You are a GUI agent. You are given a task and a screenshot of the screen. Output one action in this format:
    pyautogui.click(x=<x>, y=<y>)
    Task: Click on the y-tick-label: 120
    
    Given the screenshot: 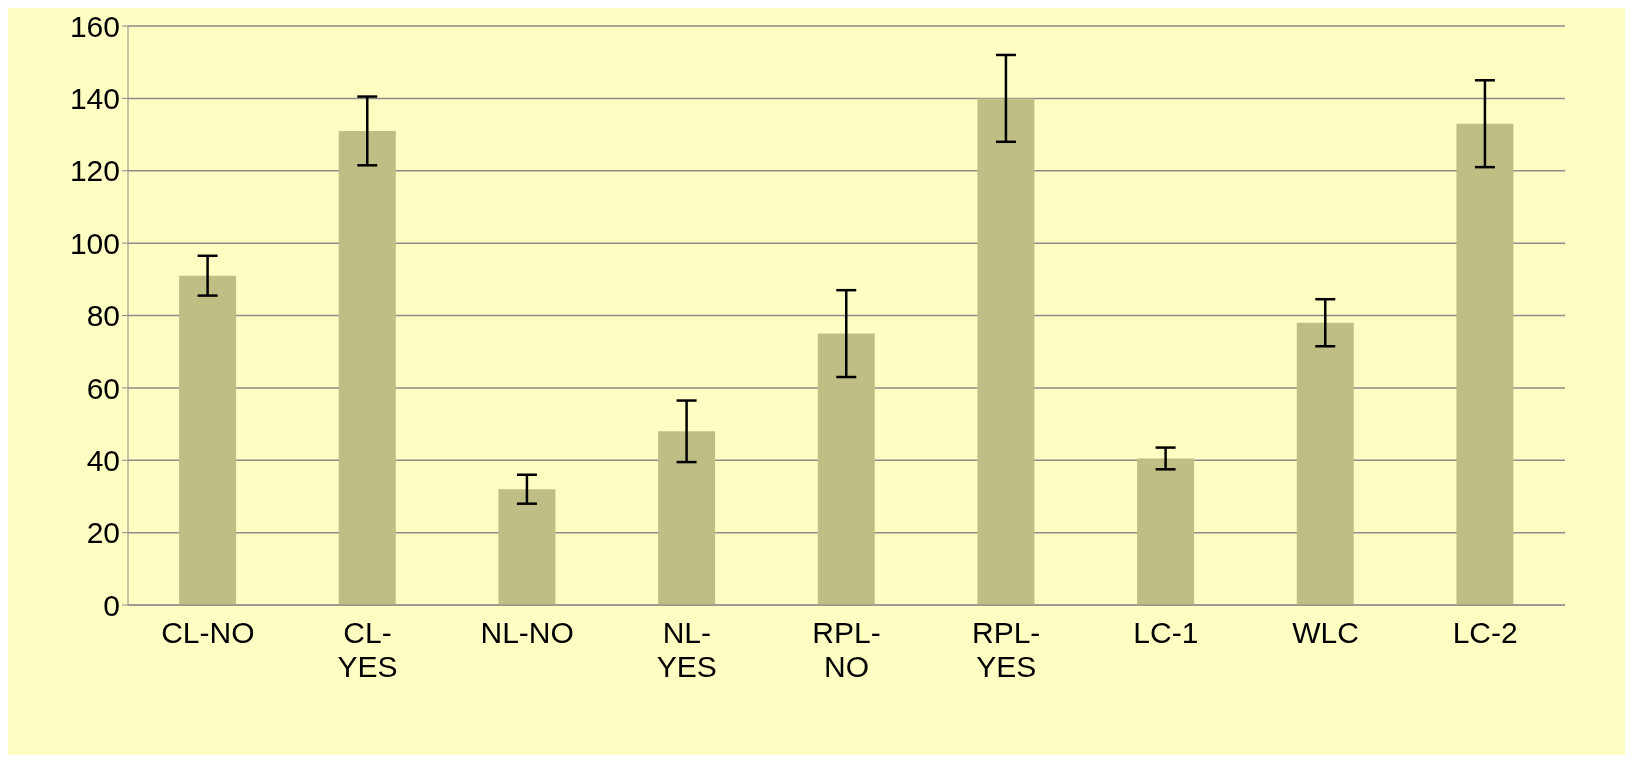 What is the action you would take?
    pyautogui.click(x=94, y=171)
    